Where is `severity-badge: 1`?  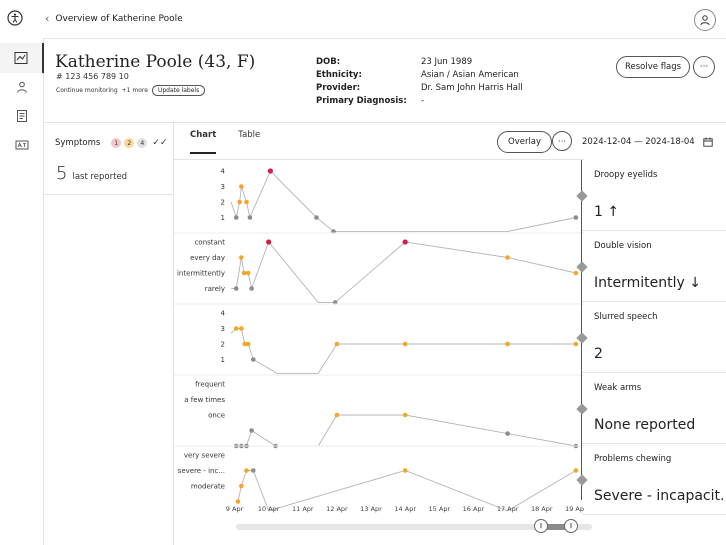 severity-badge: 1 is located at coordinates (116, 143).